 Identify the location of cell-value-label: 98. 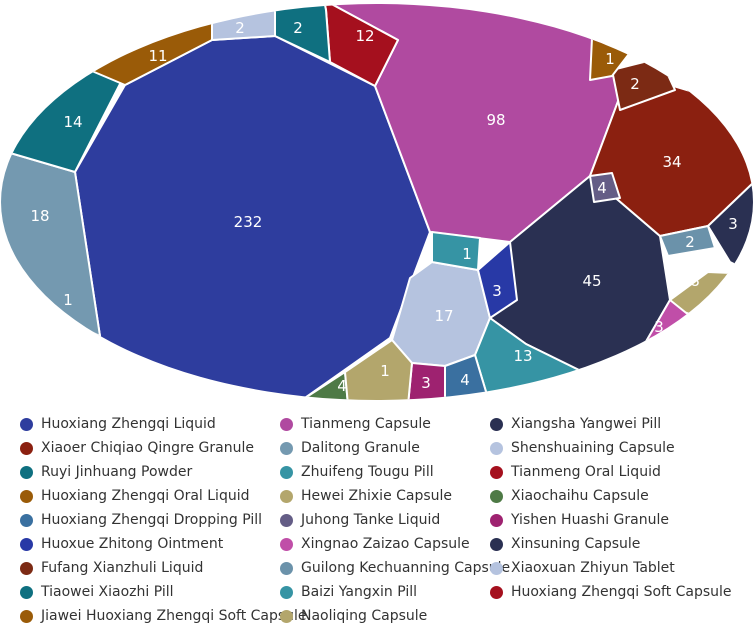
(495, 120).